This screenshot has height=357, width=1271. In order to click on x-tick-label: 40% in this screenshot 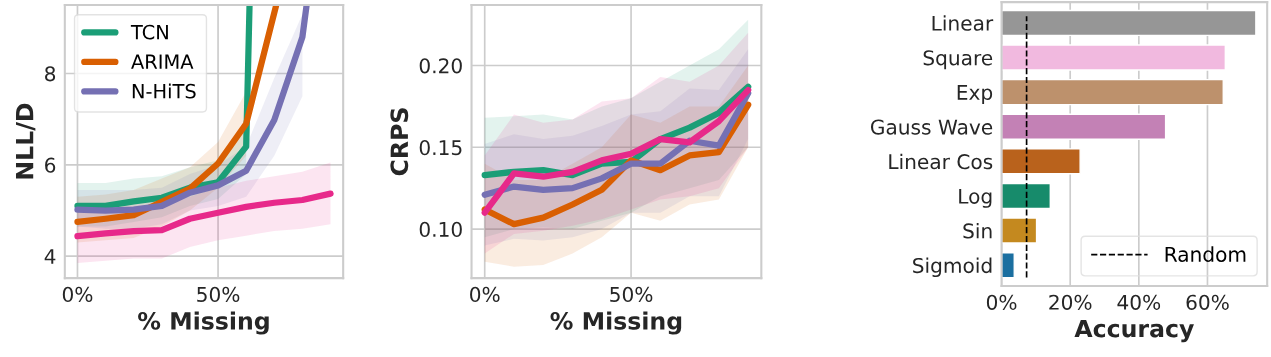, I will do `click(1139, 302)`.